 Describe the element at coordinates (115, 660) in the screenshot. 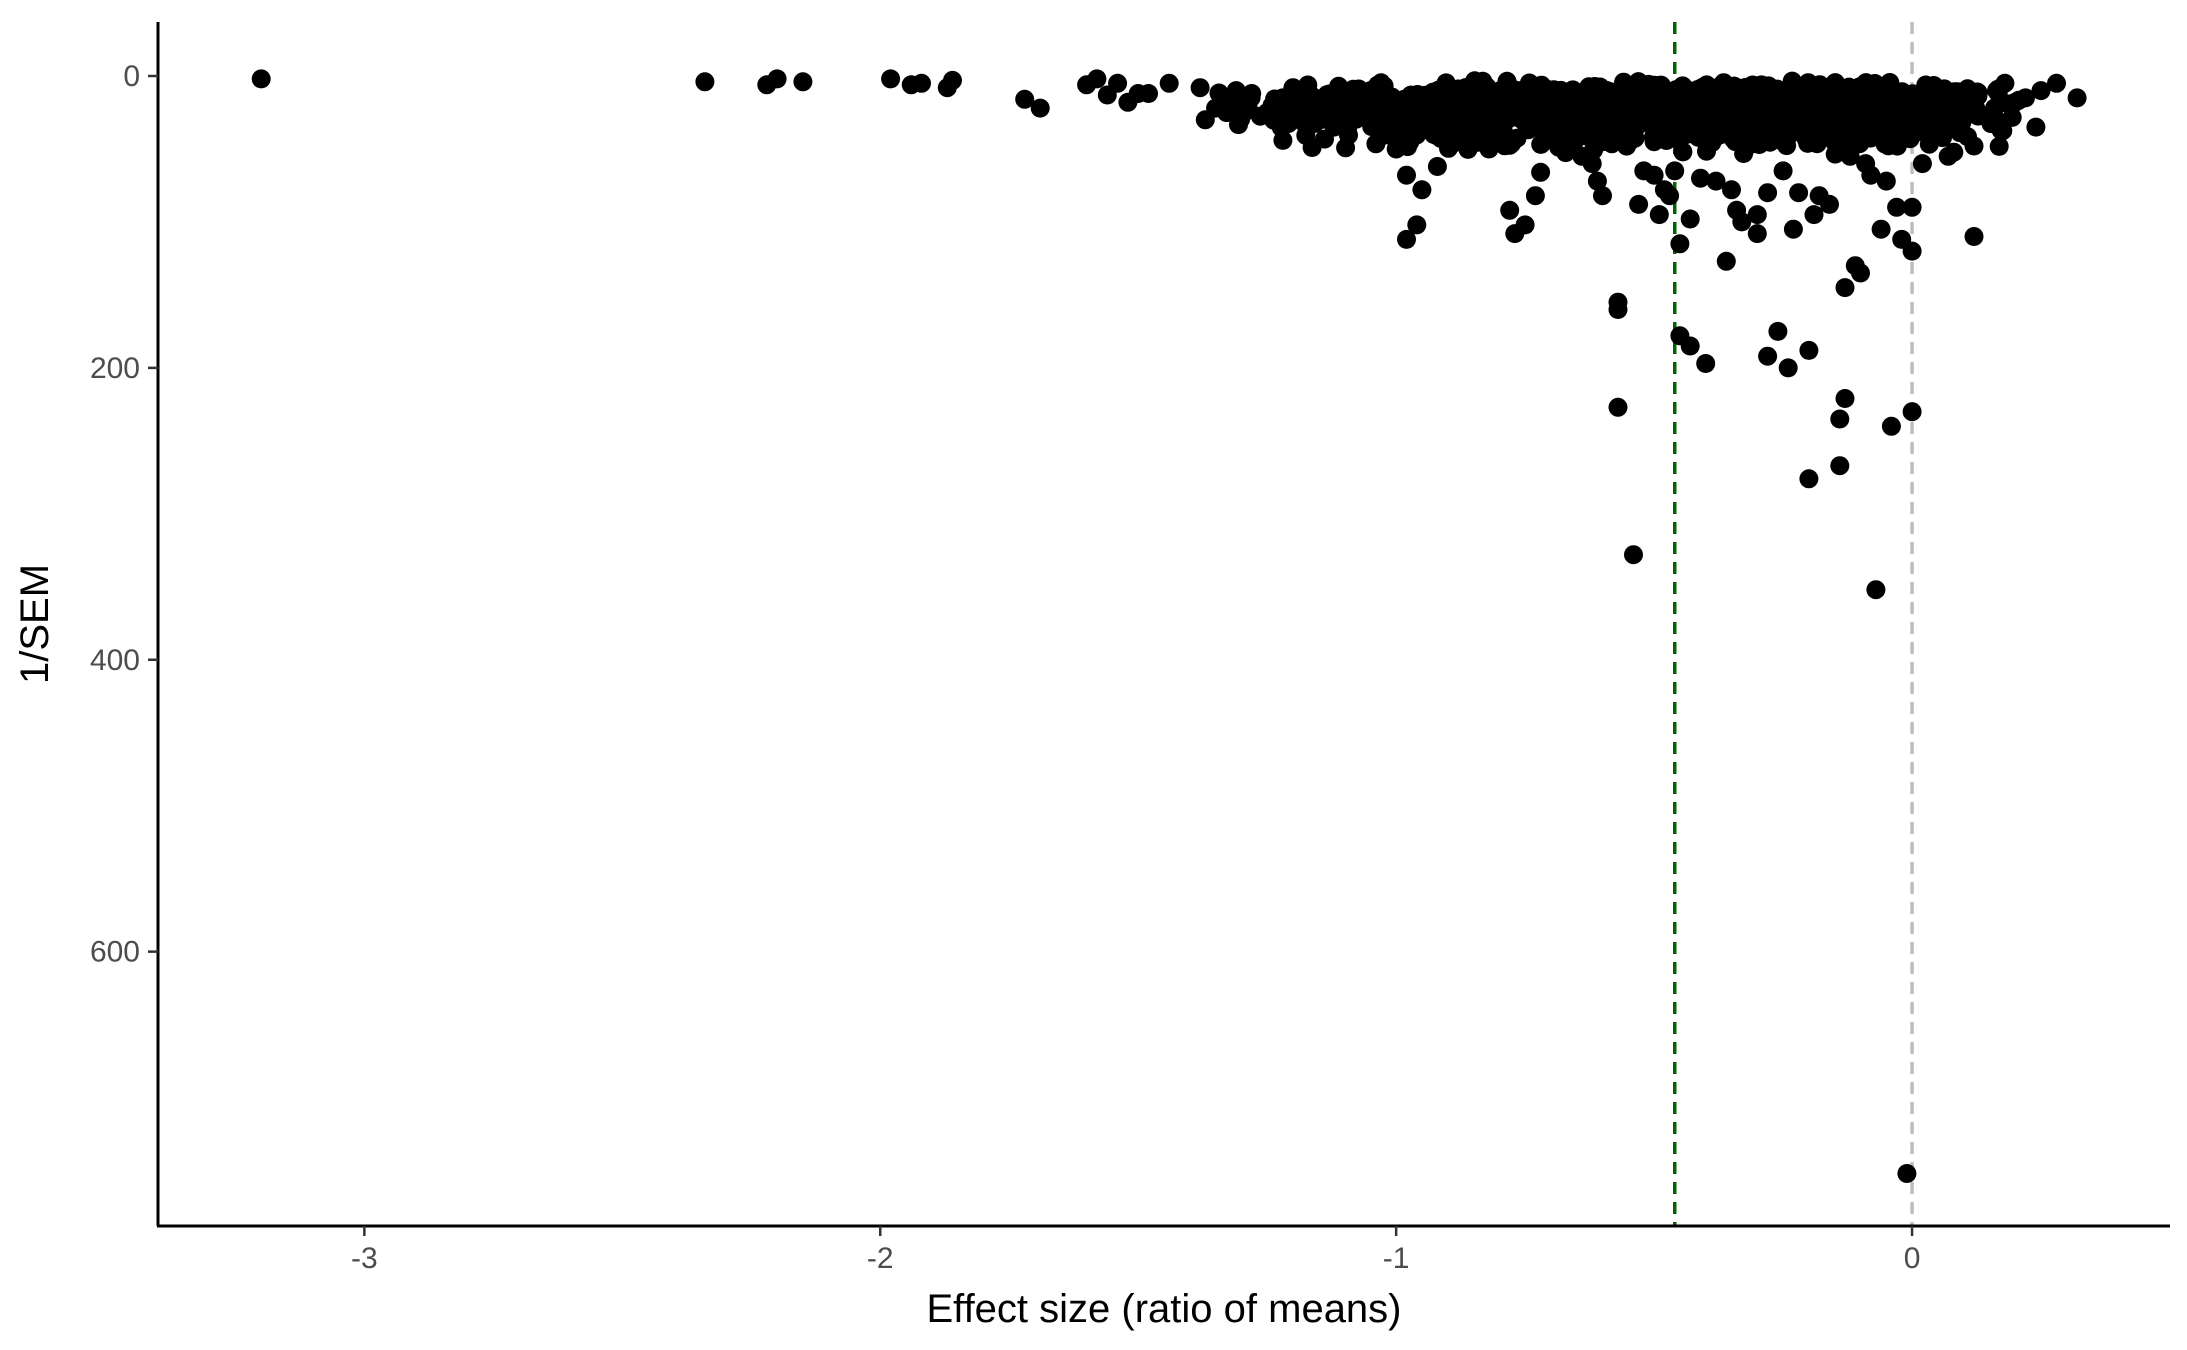

I see `y-tick-label-2: 400` at that location.